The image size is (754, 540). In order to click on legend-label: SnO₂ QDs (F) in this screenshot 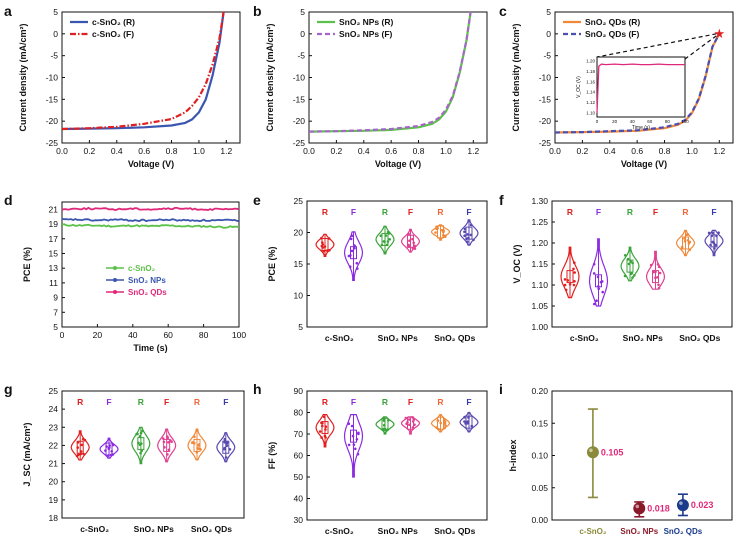, I will do `click(612, 34)`.